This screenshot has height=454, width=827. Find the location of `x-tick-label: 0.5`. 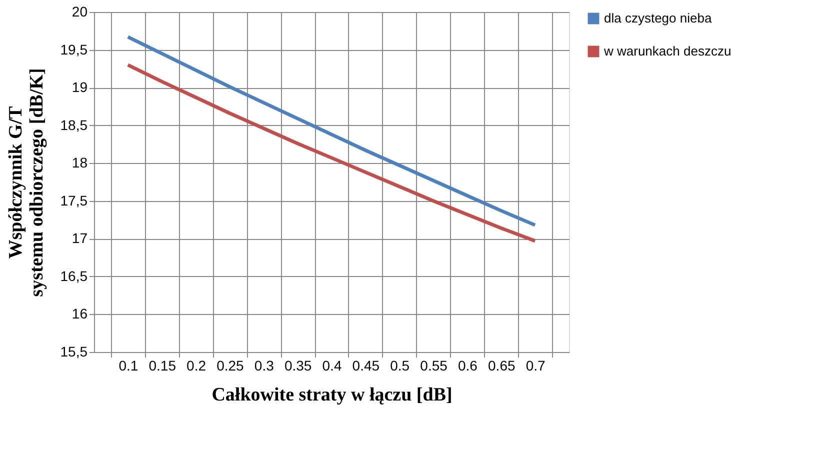

x-tick-label: 0.5 is located at coordinates (400, 366).